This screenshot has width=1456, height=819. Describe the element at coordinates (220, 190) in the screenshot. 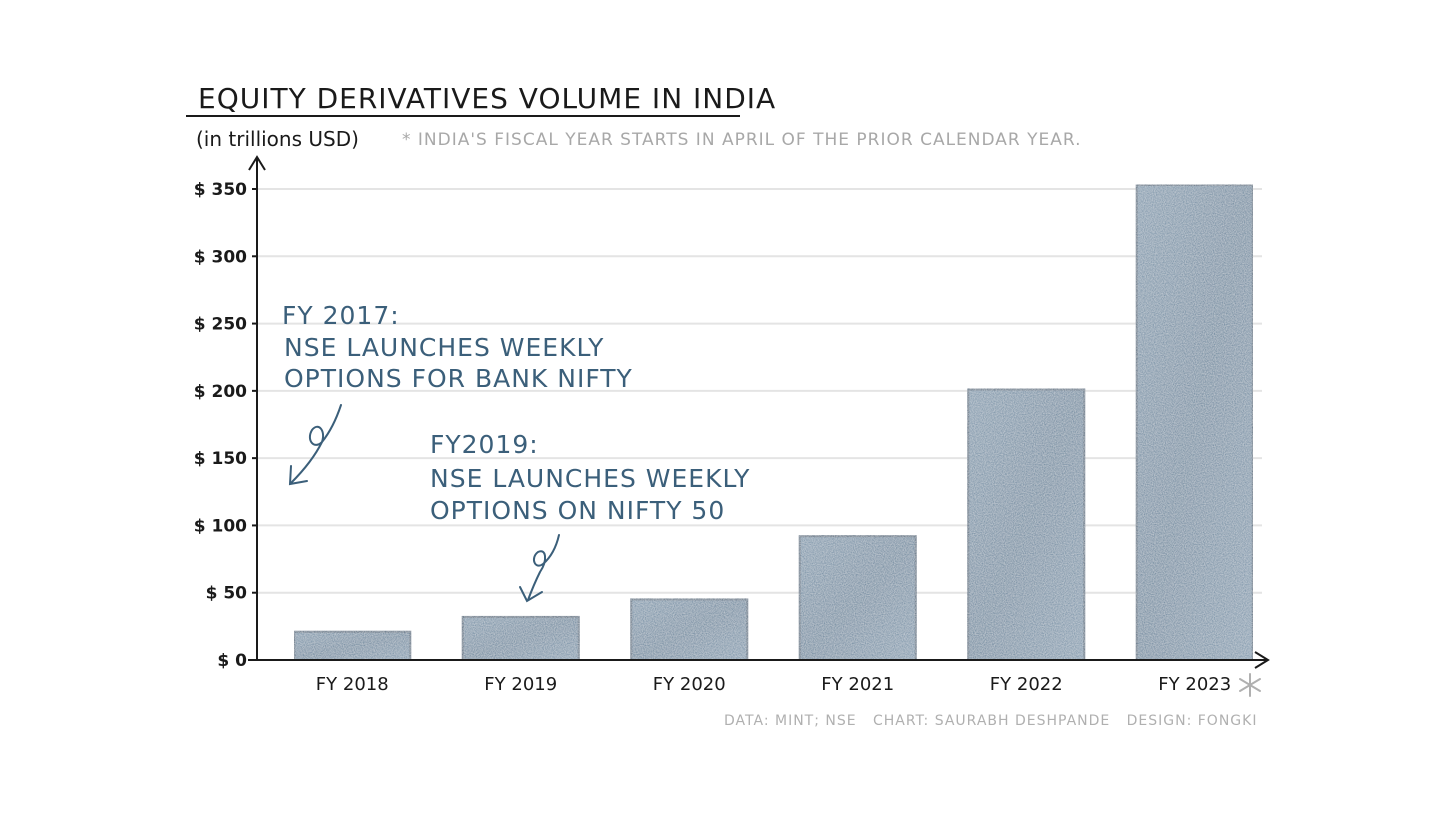

I see `y-tick-label: $ 350` at that location.